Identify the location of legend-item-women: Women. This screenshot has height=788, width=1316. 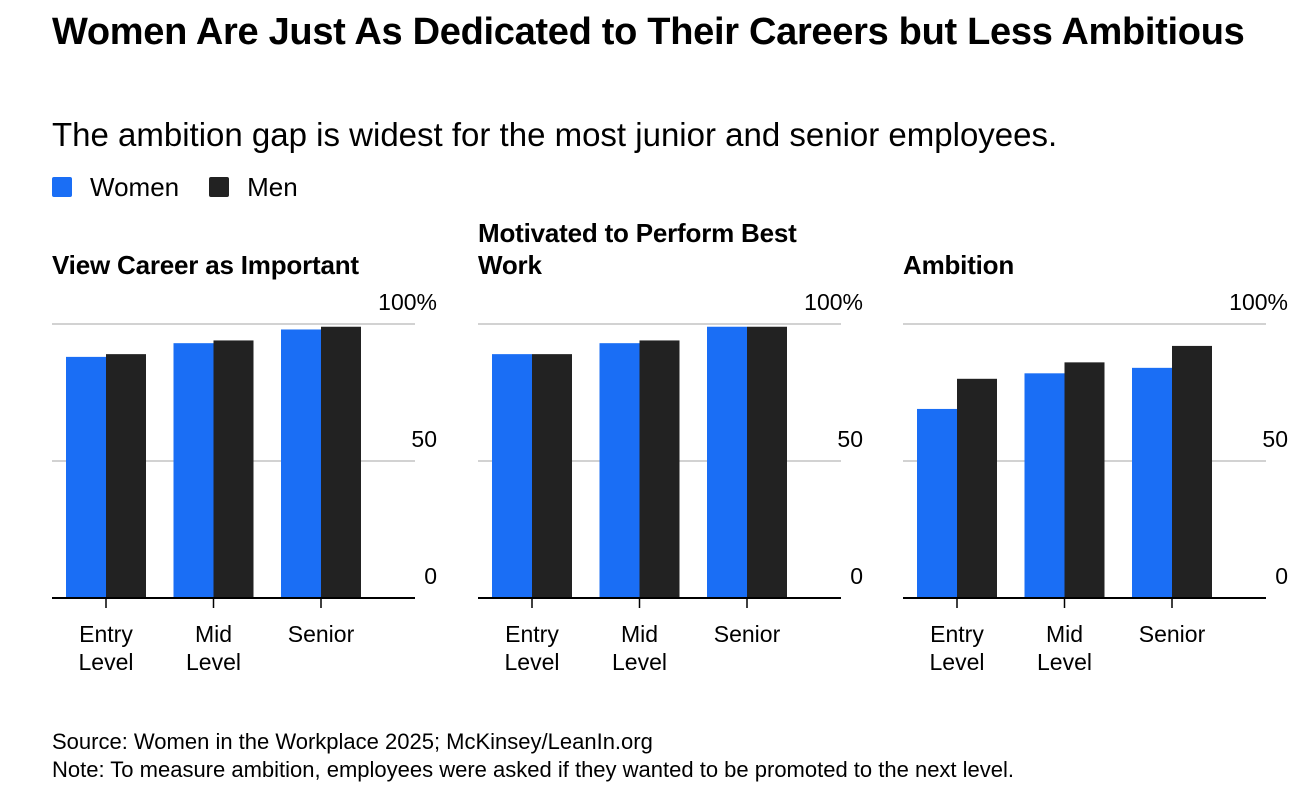
(115, 187).